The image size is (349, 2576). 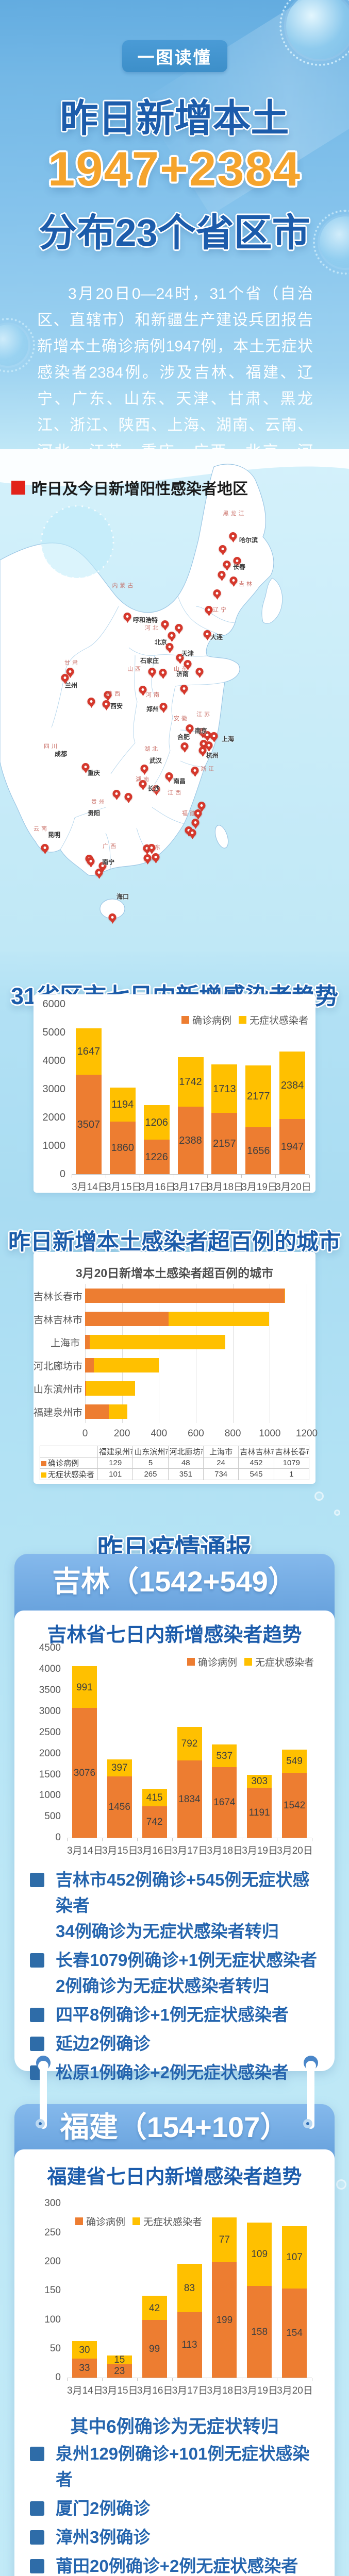 What do you see at coordinates (71, 685) in the screenshot?
I see `map-city-label: 兰州` at bounding box center [71, 685].